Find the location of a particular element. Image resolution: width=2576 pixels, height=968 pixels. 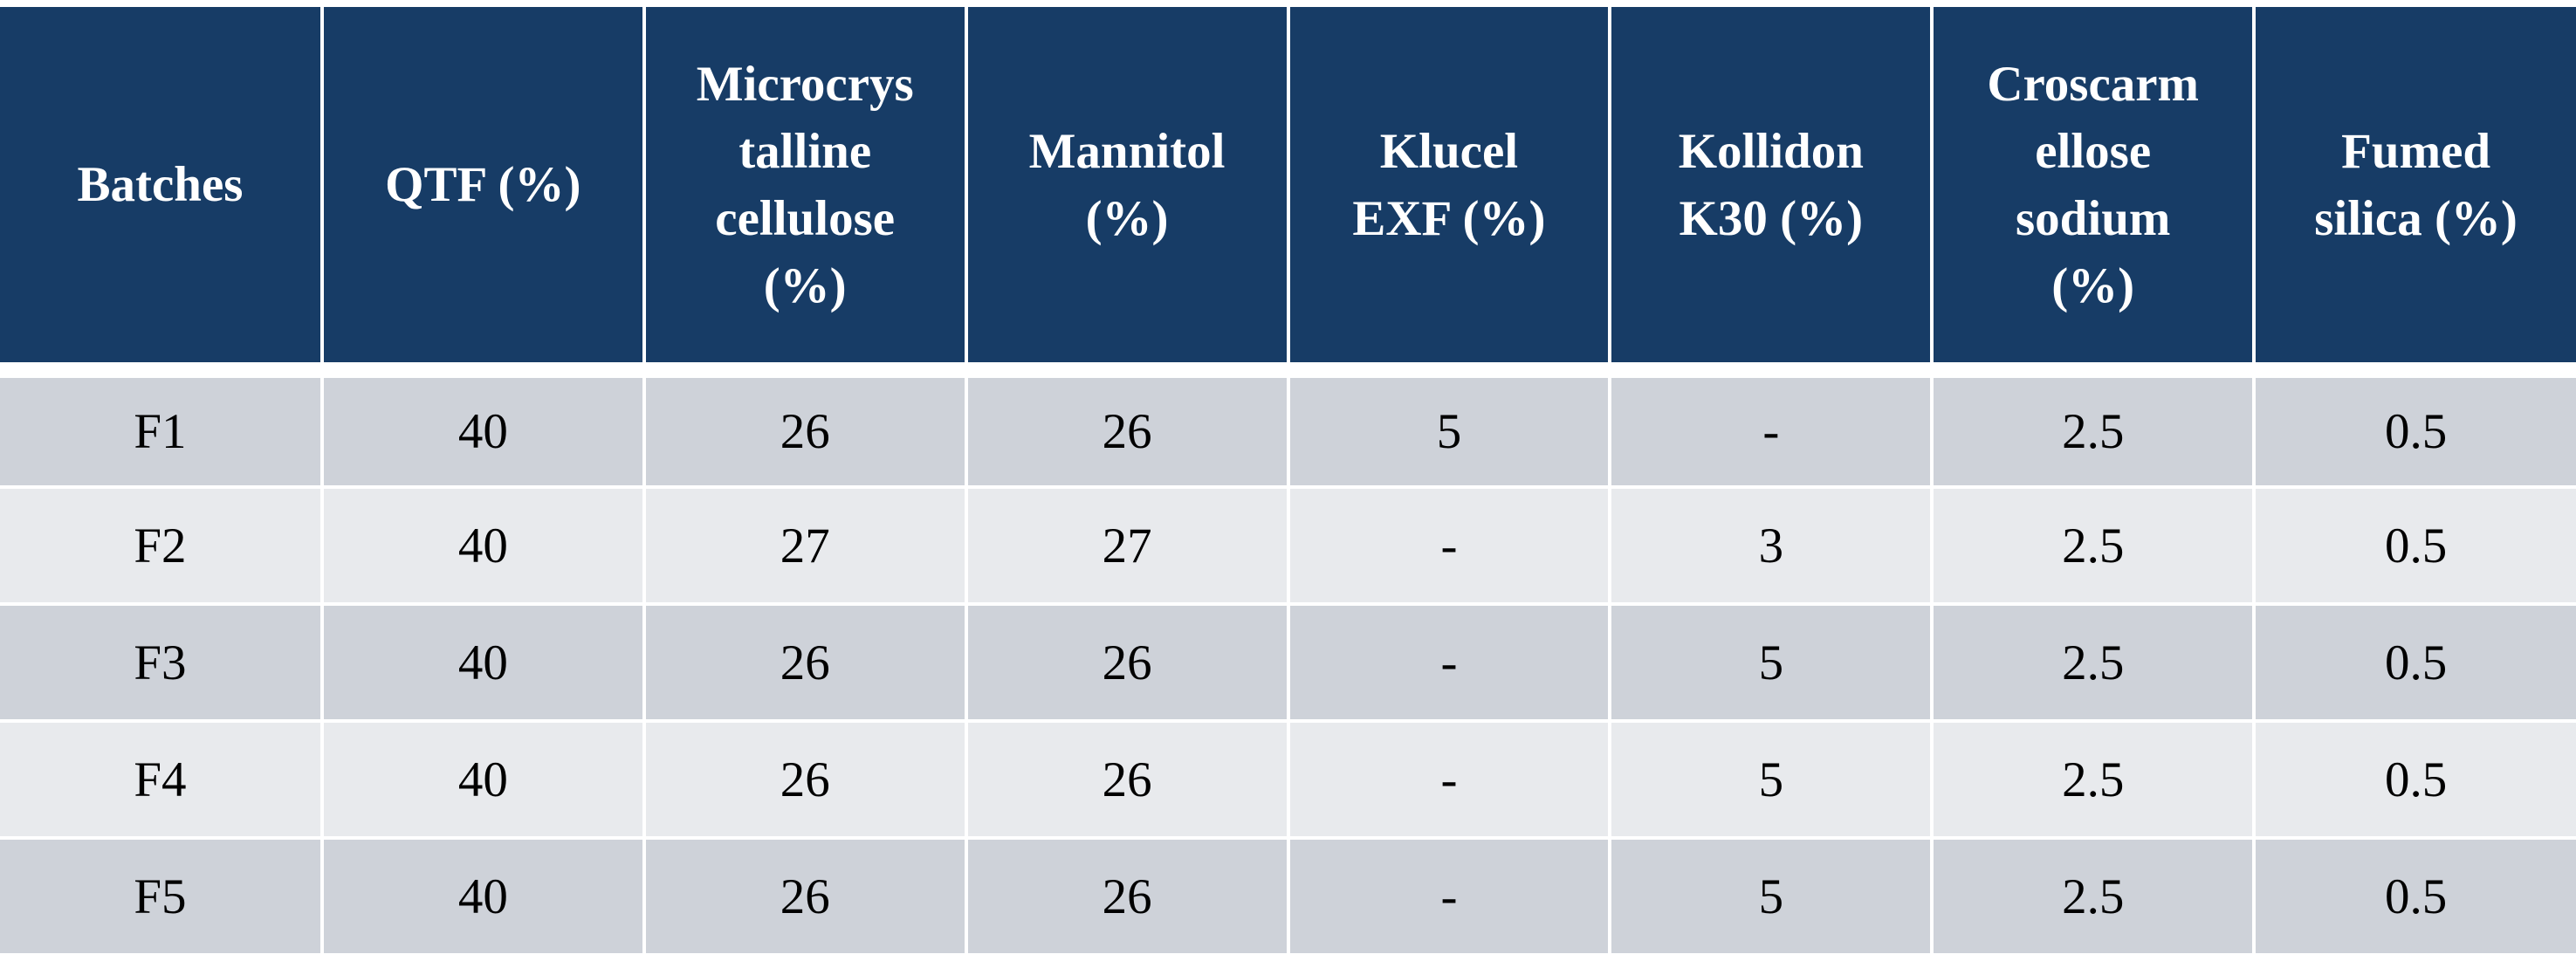

header-microcrystalline-cellulose: Microcrys talline cellulose (%) is located at coordinates (805, 189).